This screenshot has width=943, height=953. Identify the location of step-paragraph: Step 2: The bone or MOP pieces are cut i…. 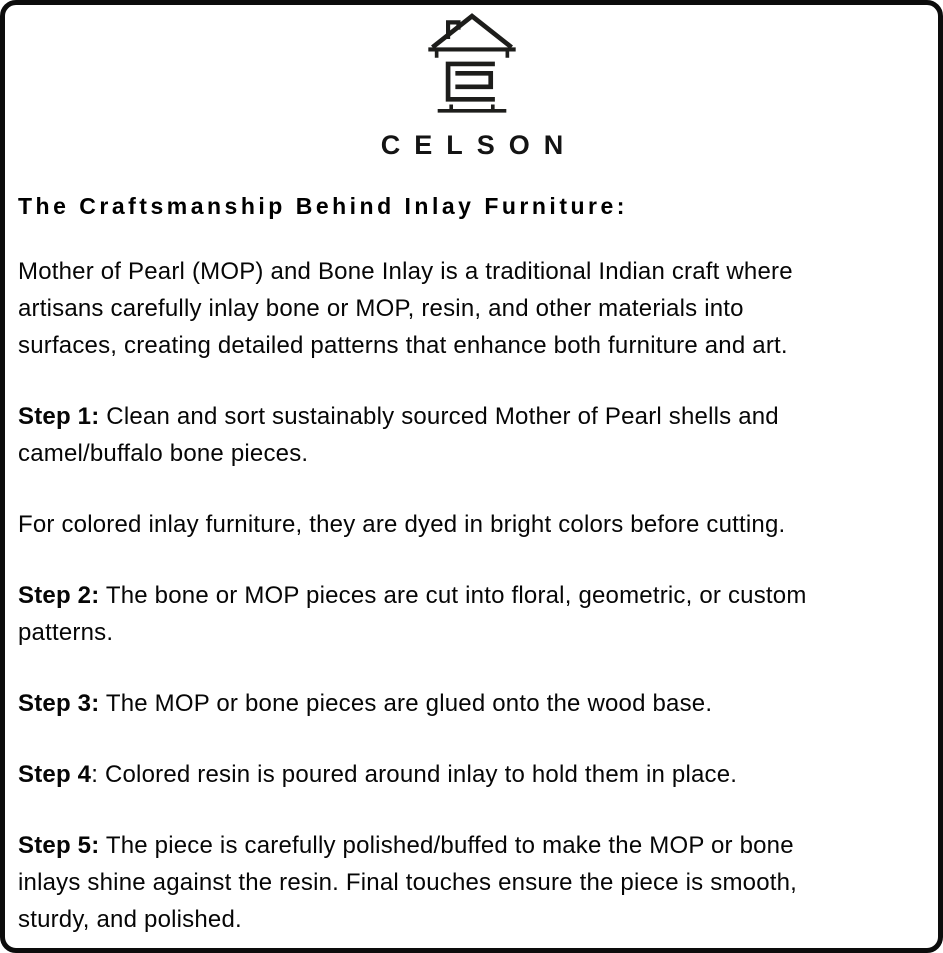
(412, 614).